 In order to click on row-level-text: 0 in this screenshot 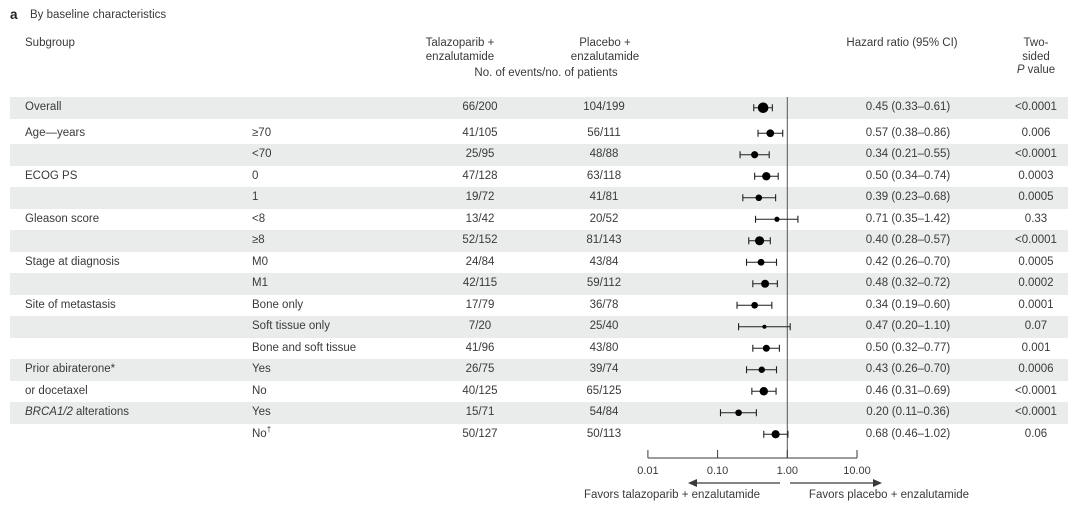, I will do `click(255, 175)`.